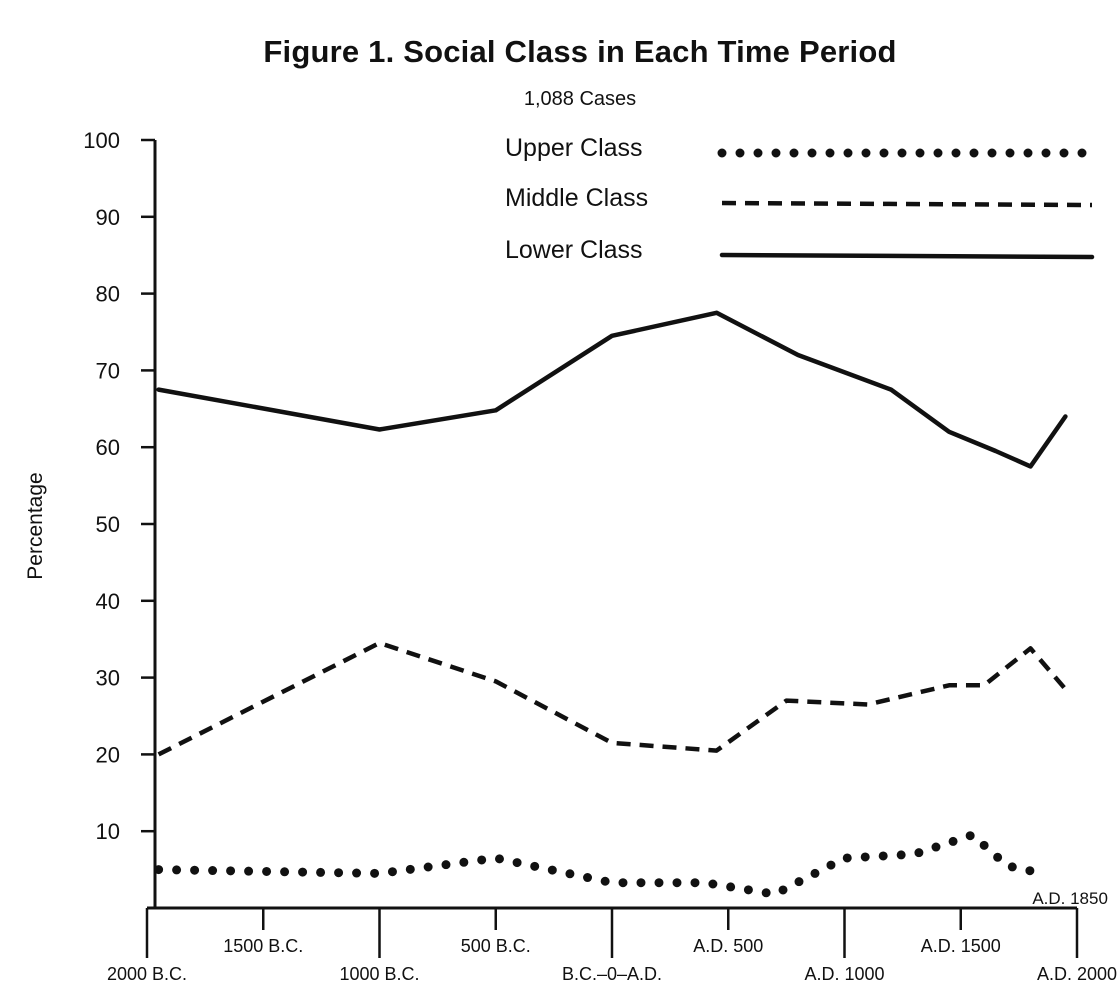 The height and width of the screenshot is (1008, 1120). What do you see at coordinates (907, 204) in the screenshot?
I see `legend-swatch-middle-class` at bounding box center [907, 204].